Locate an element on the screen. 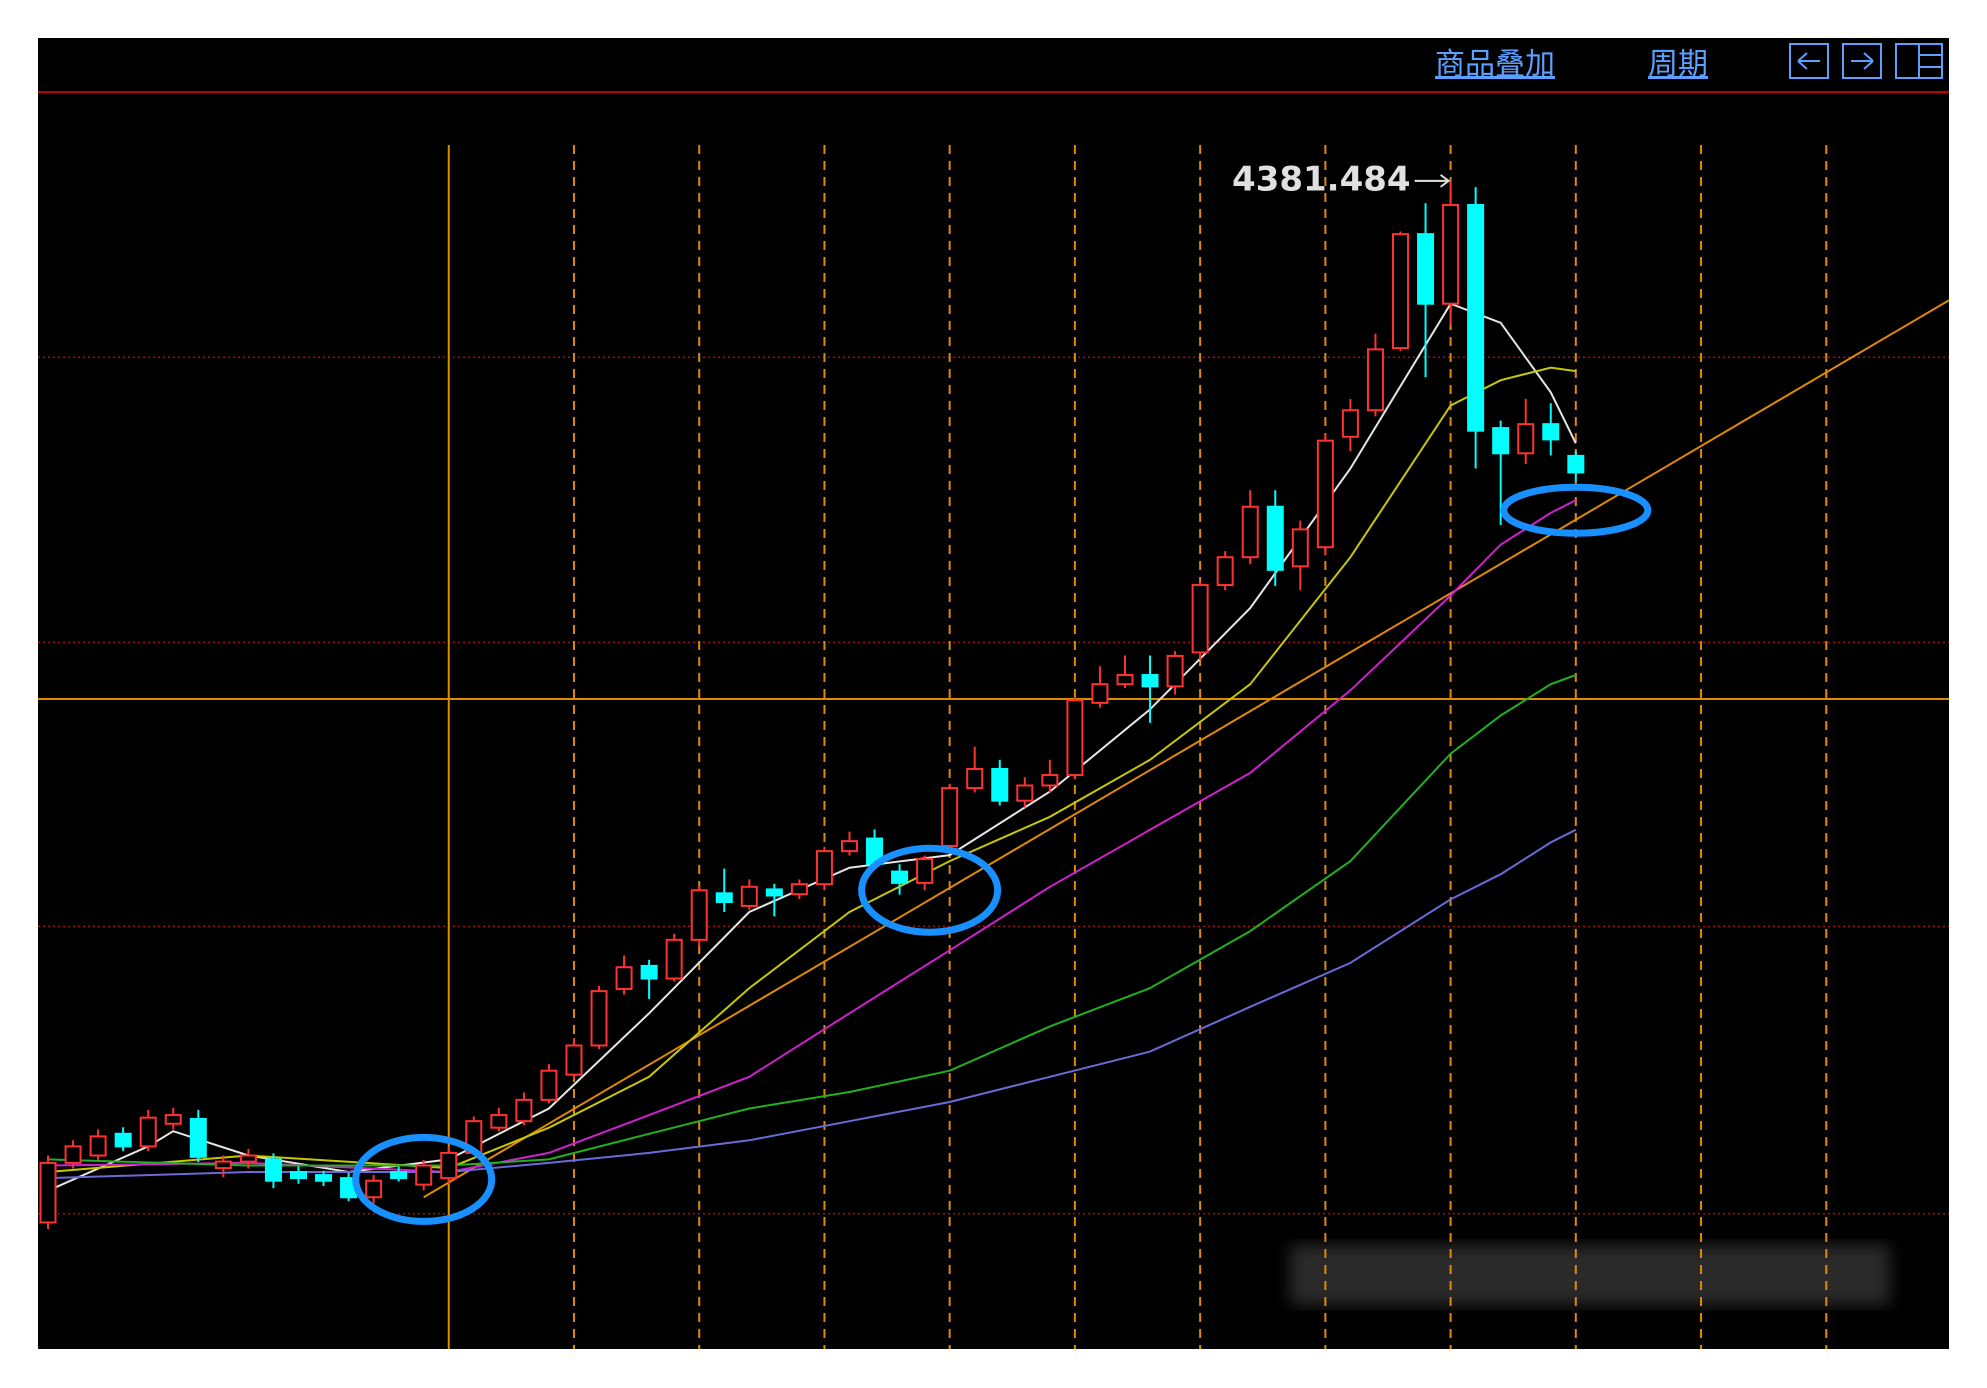  watermark is located at coordinates (1590, 1275).